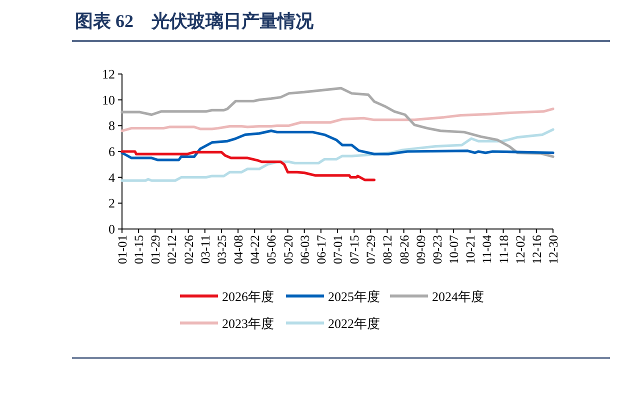 This screenshot has width=620, height=397. I want to click on y-tick-label: 2, so click(111, 203).